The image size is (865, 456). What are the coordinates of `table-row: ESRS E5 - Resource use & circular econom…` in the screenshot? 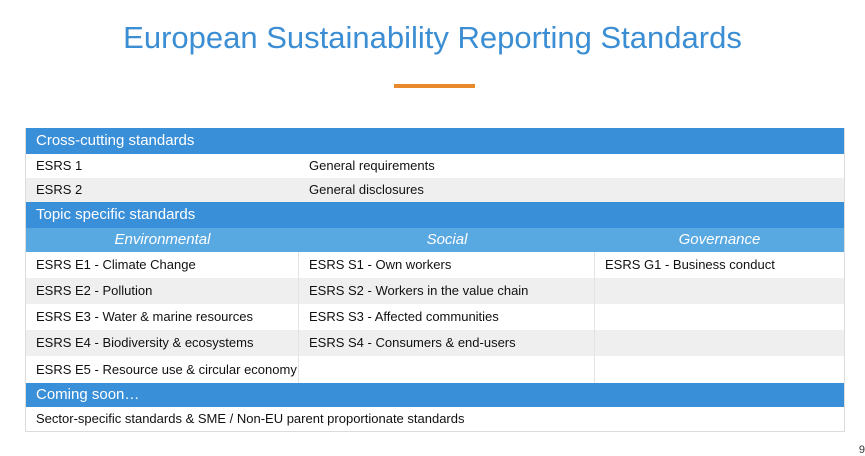 It's located at (435, 369).